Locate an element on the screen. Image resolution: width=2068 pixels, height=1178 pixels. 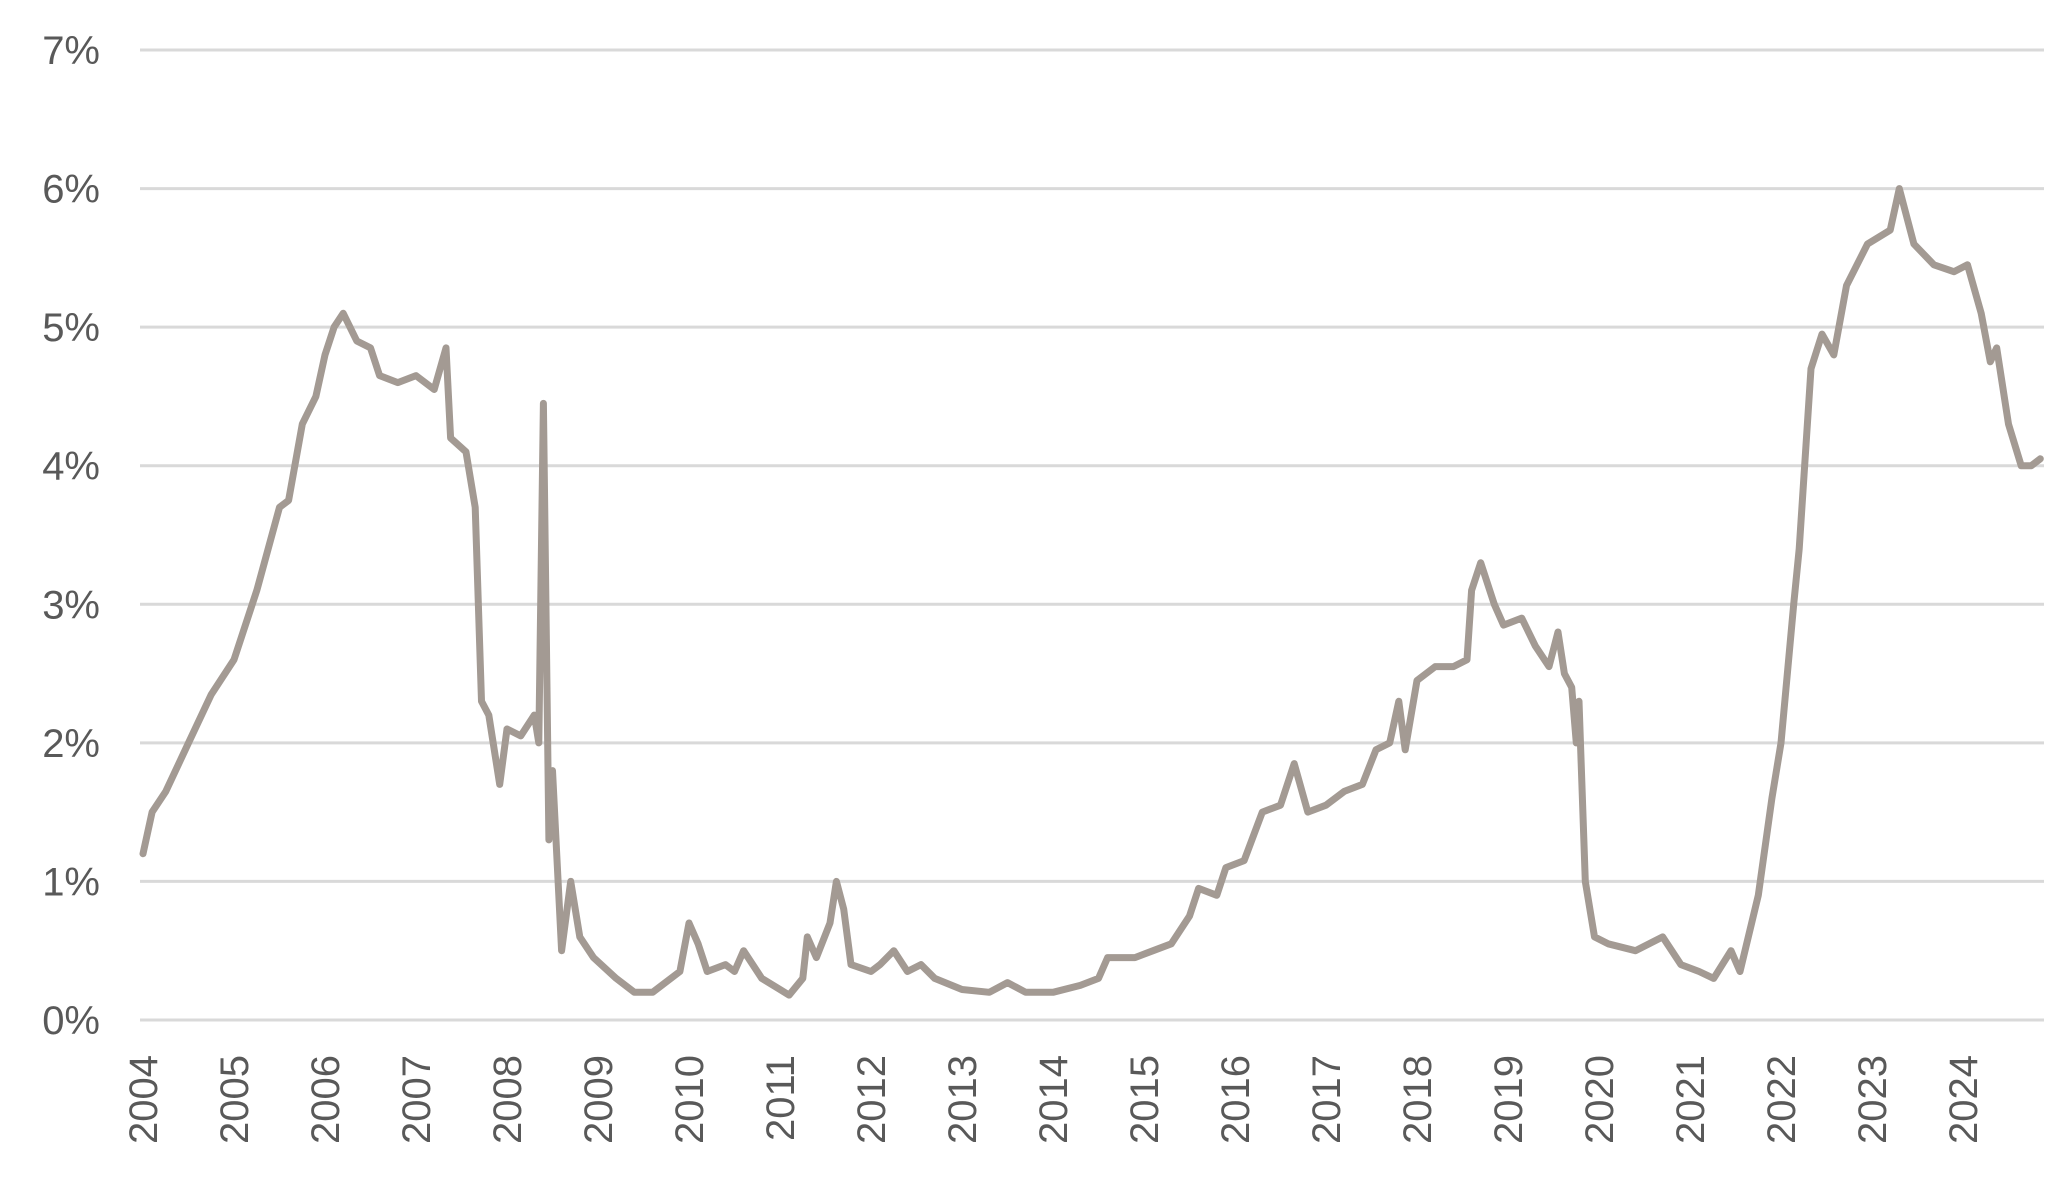
x-tick-label: 2011 is located at coordinates (781, 1098).